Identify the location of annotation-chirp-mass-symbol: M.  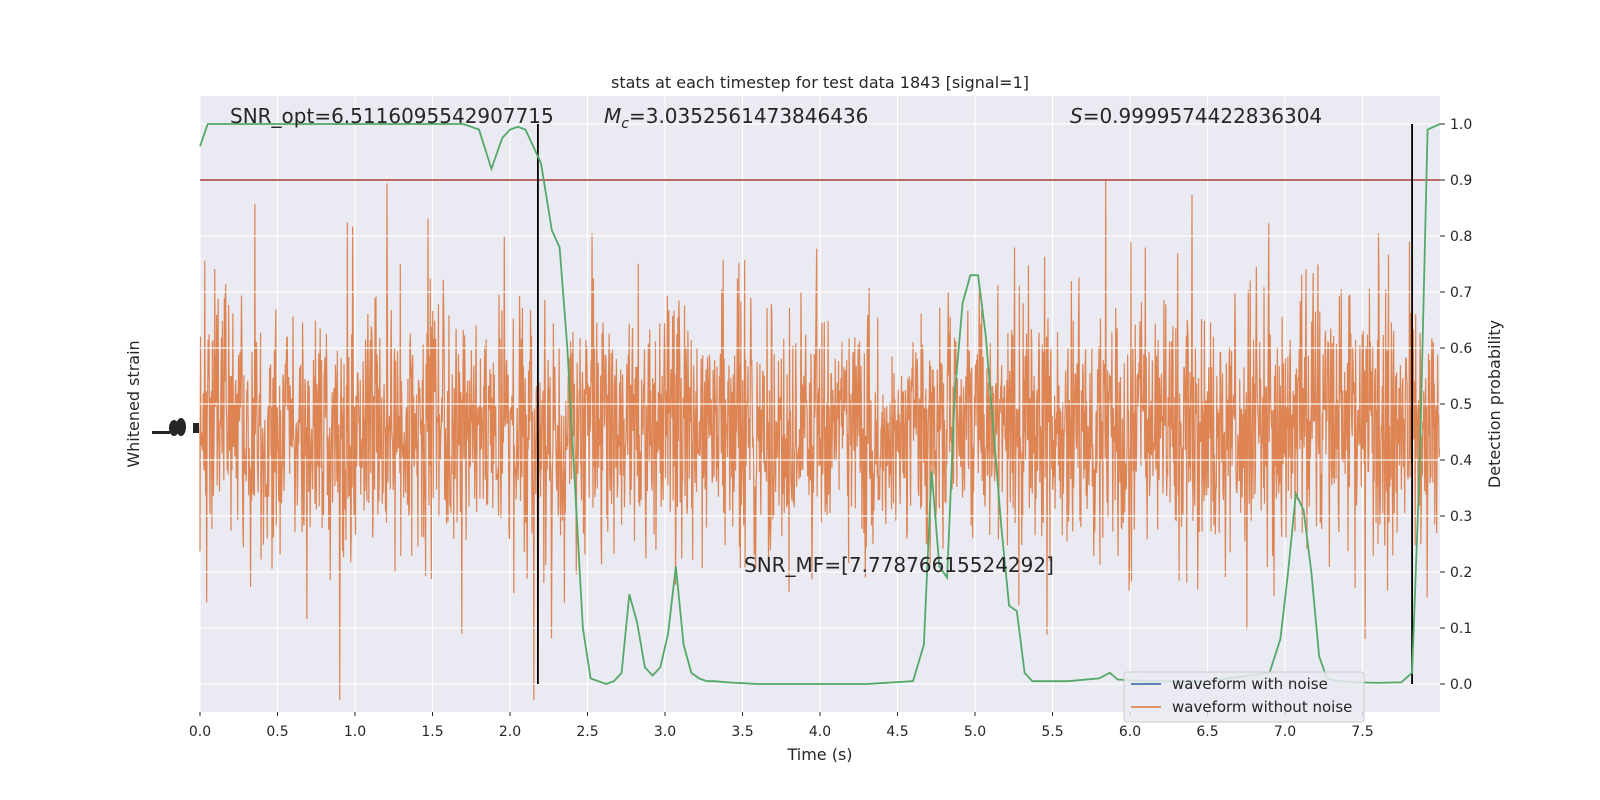
(612, 116).